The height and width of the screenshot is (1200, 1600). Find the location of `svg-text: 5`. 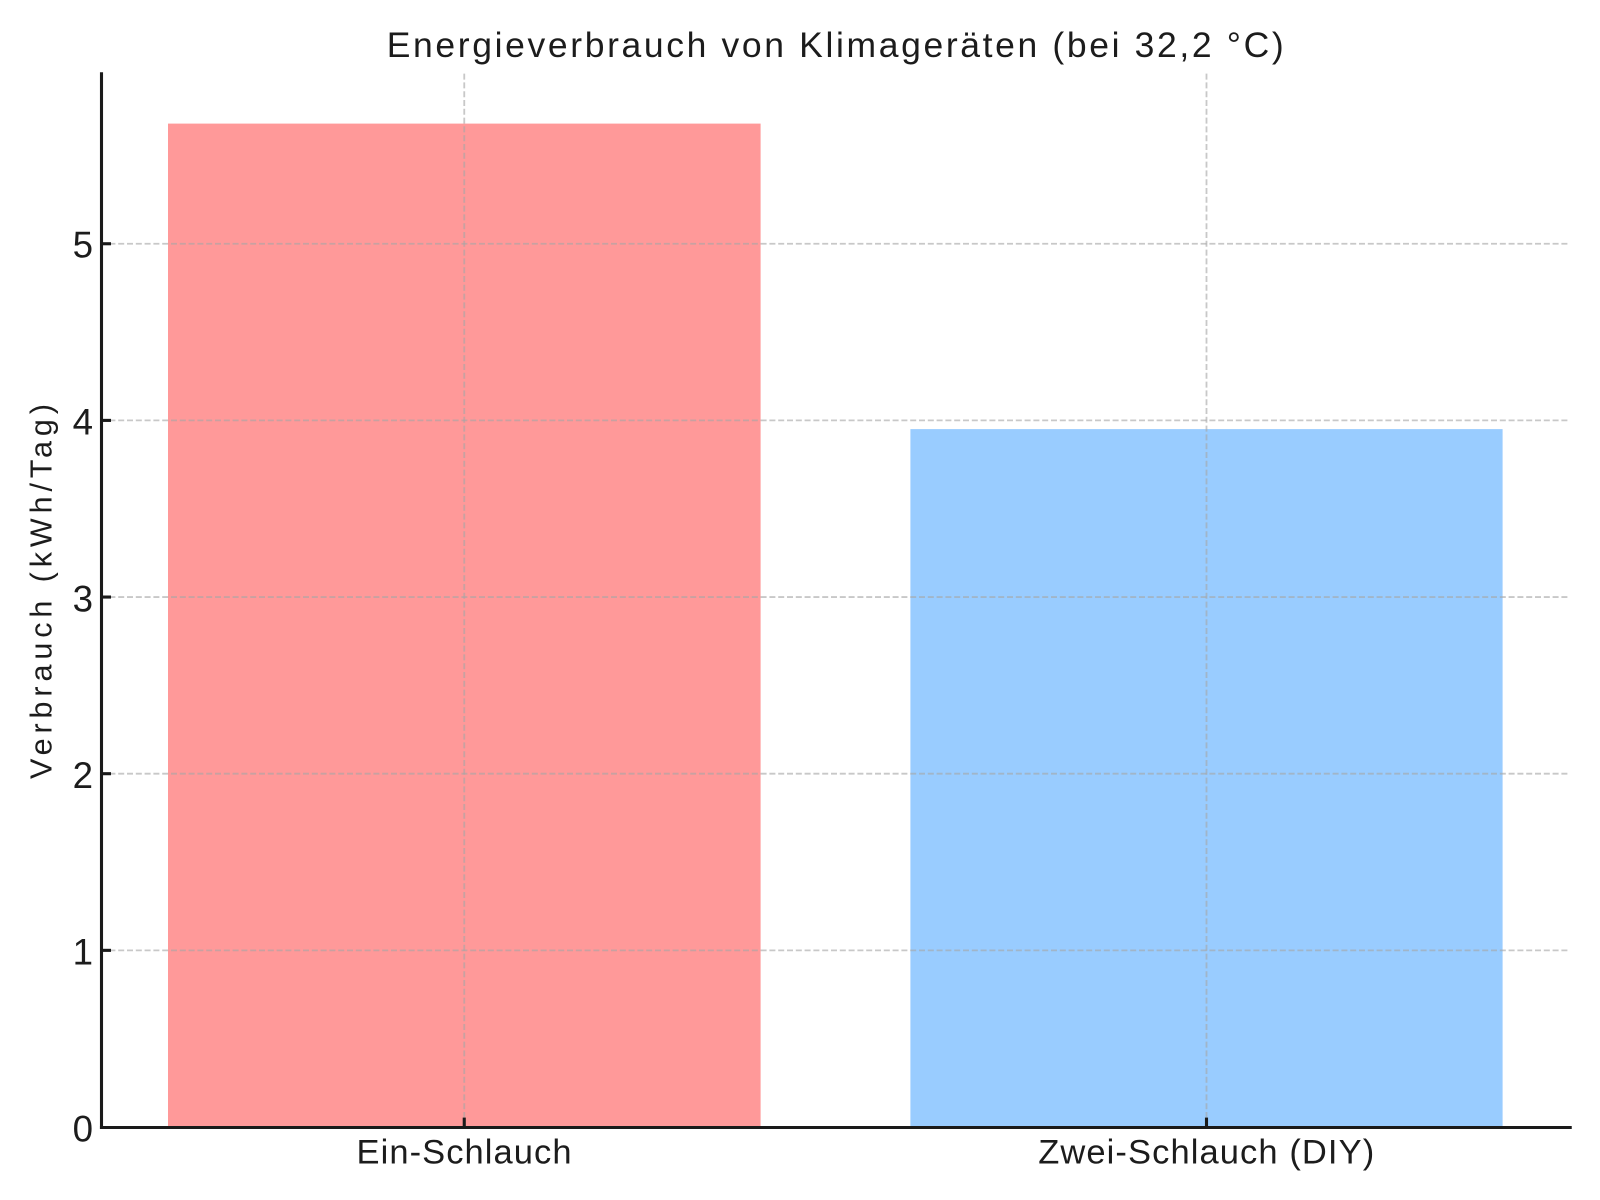

svg-text: 5 is located at coordinates (83, 245).